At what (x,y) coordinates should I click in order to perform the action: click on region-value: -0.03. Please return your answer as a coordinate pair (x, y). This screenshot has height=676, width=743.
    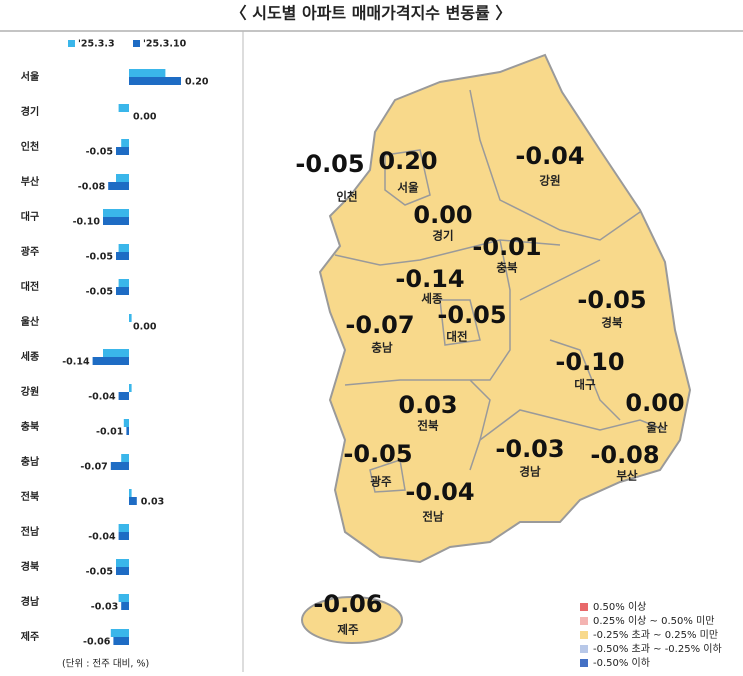
    Looking at the image, I should click on (529, 449).